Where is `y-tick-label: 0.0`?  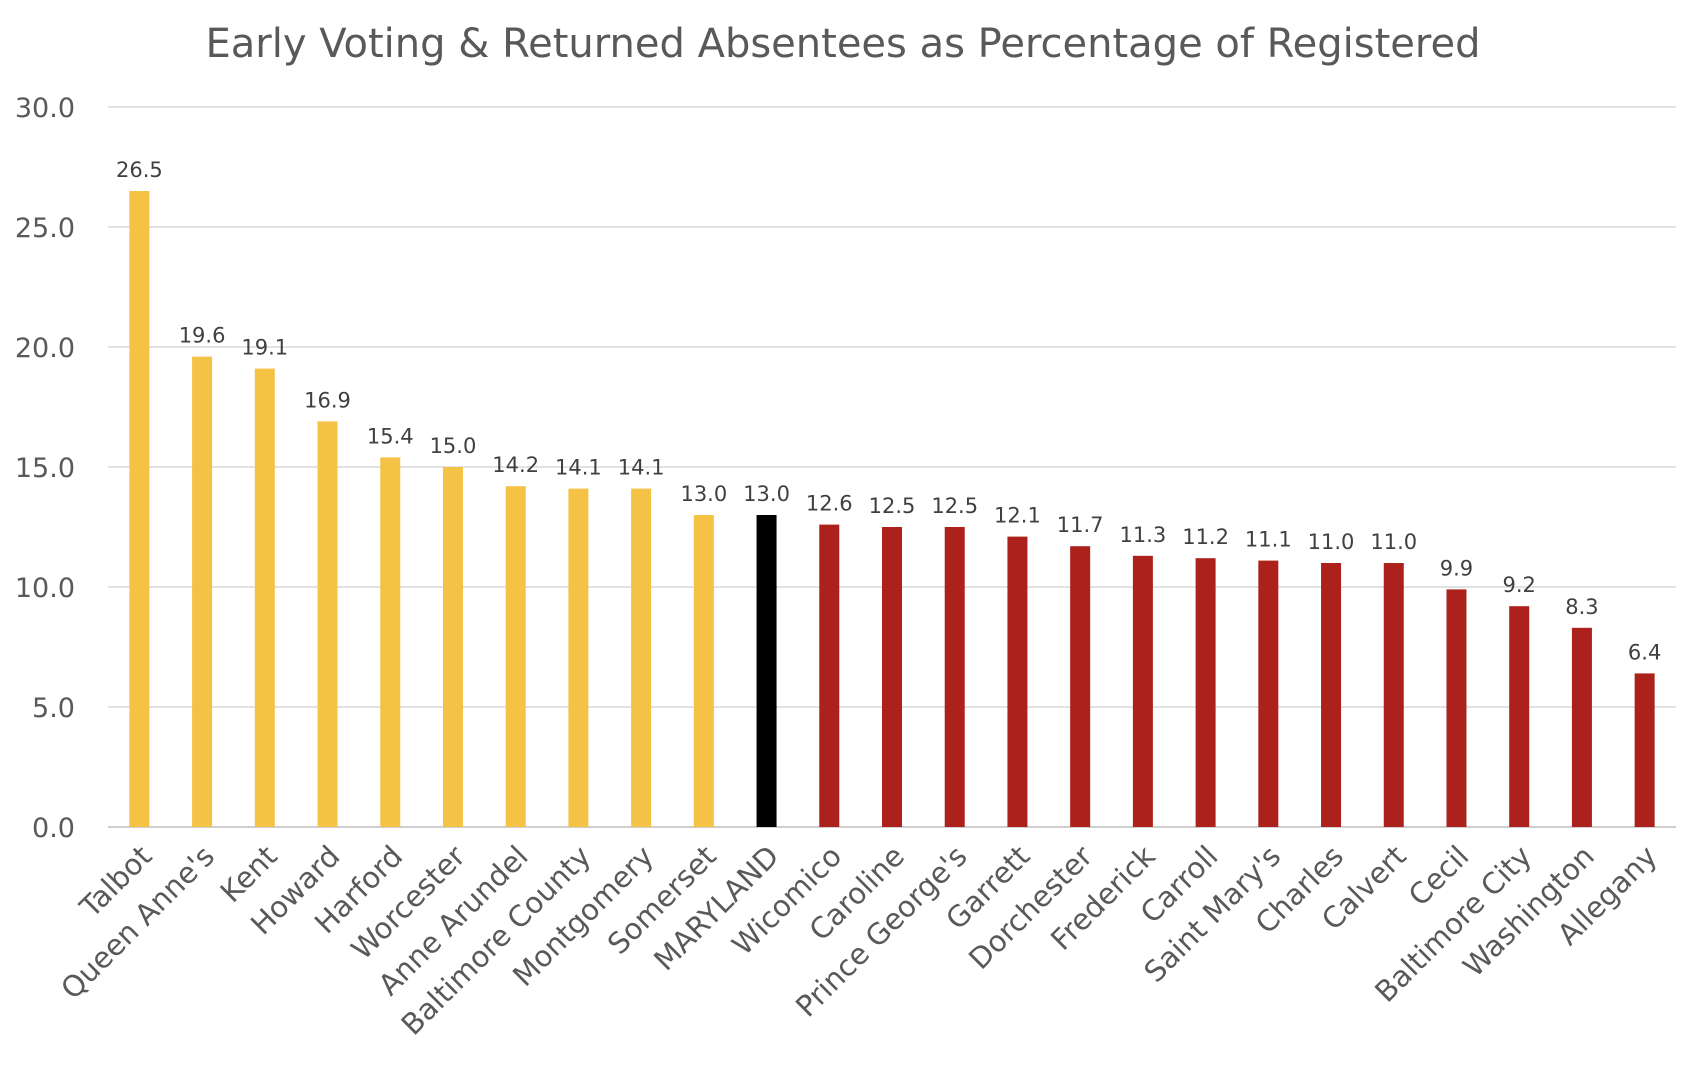 y-tick-label: 0.0 is located at coordinates (53, 828).